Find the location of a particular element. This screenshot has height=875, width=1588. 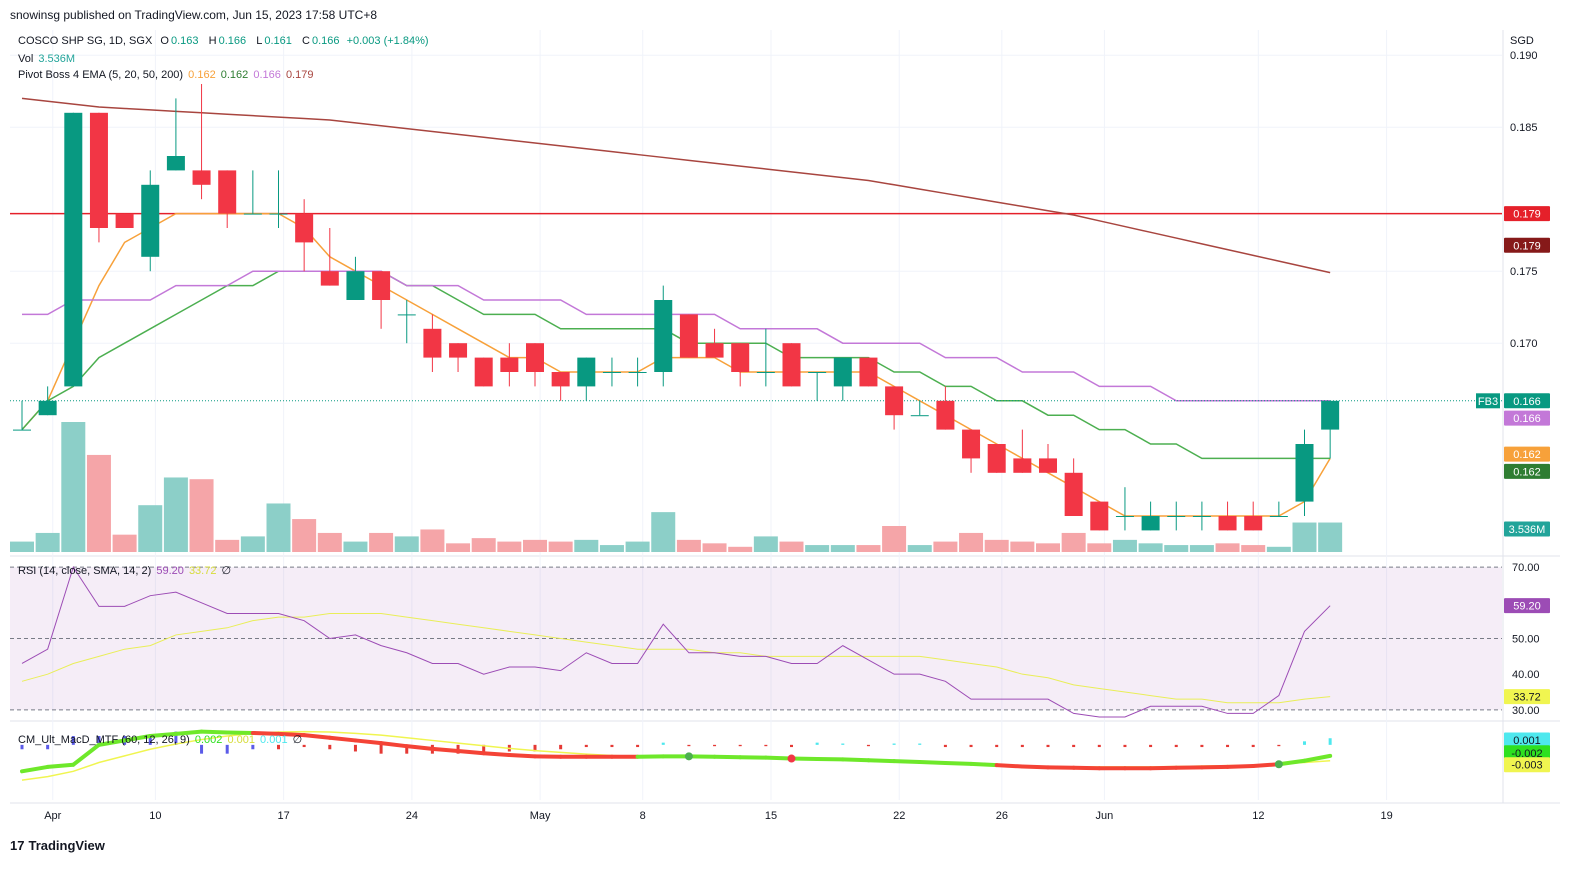

time-tick-label: 19 is located at coordinates (1386, 816).